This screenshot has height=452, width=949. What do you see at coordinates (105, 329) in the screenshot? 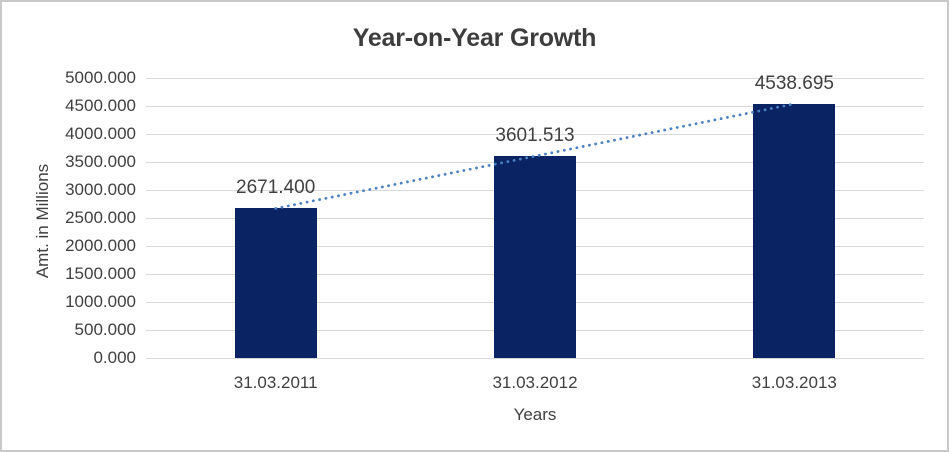
I see `y-axis-tick-label: 500.000` at bounding box center [105, 329].